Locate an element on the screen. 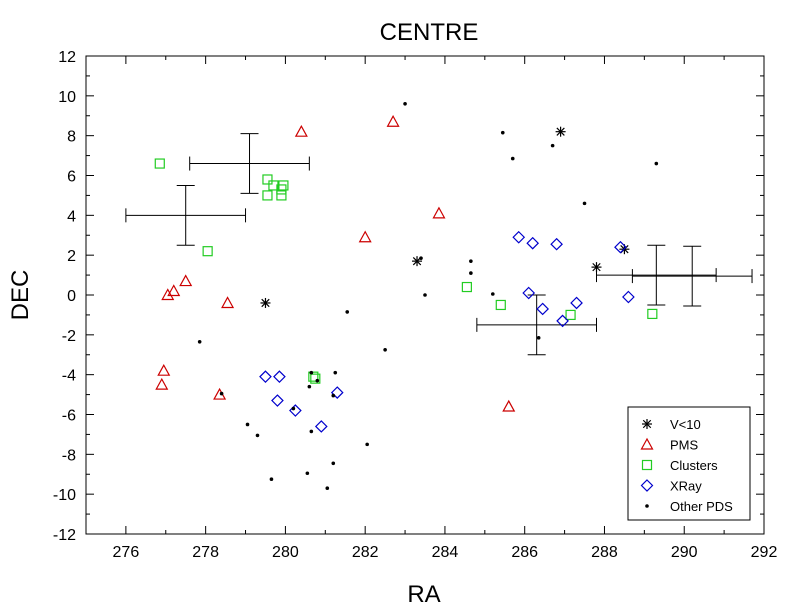 The height and width of the screenshot is (607, 788). legend-label-v-10: V<10 is located at coordinates (685, 424).